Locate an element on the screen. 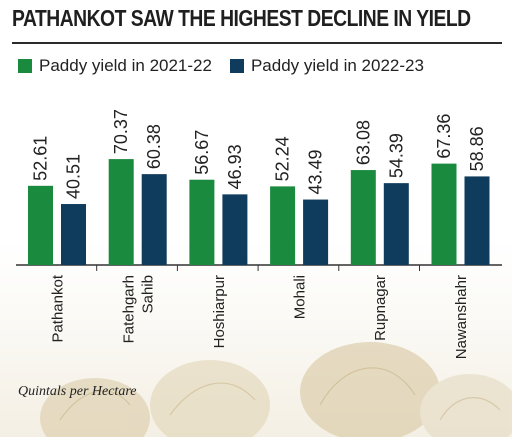 This screenshot has height=437, width=512. data-label-fatehgarh-sahib-series-2: 60.38 is located at coordinates (154, 146).